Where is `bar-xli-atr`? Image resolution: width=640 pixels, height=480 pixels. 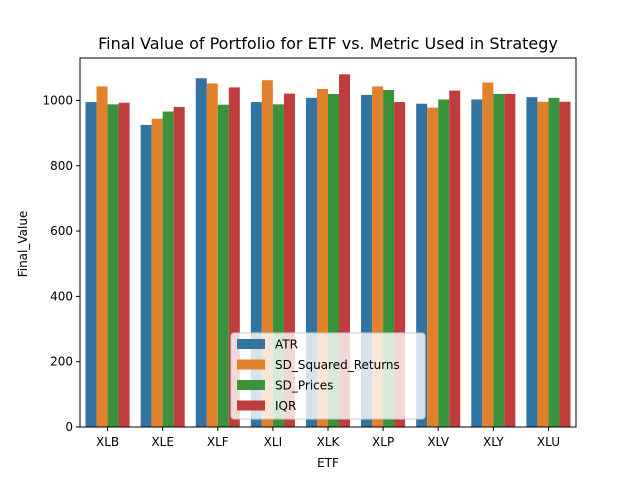
bar-xli-atr is located at coordinates (256, 264).